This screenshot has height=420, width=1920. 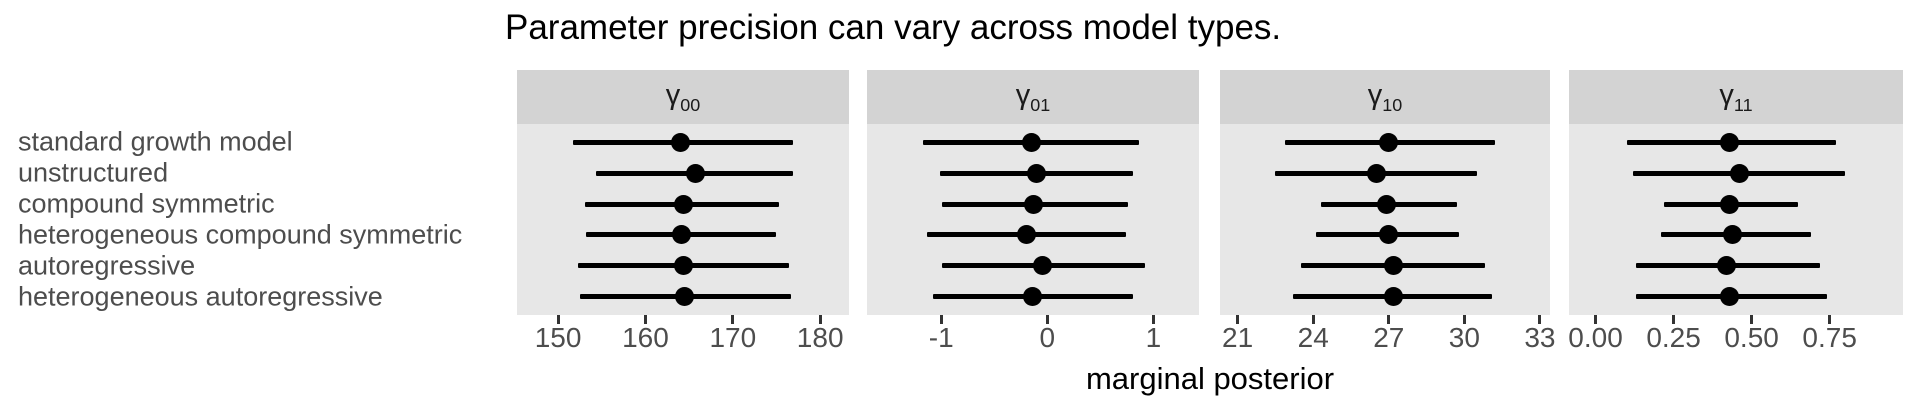 What do you see at coordinates (1829, 337) in the screenshot?
I see `x-tick-label: 0.75` at bounding box center [1829, 337].